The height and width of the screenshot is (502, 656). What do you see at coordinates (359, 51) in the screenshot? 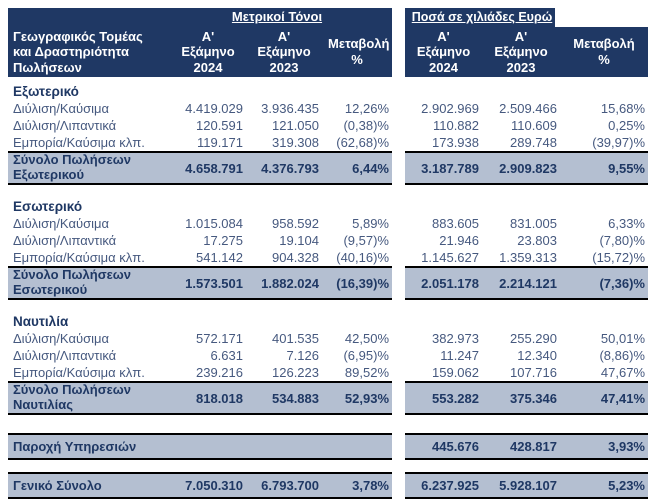
I see `mt-col-header-change: Μεταβολή %` at bounding box center [359, 51].